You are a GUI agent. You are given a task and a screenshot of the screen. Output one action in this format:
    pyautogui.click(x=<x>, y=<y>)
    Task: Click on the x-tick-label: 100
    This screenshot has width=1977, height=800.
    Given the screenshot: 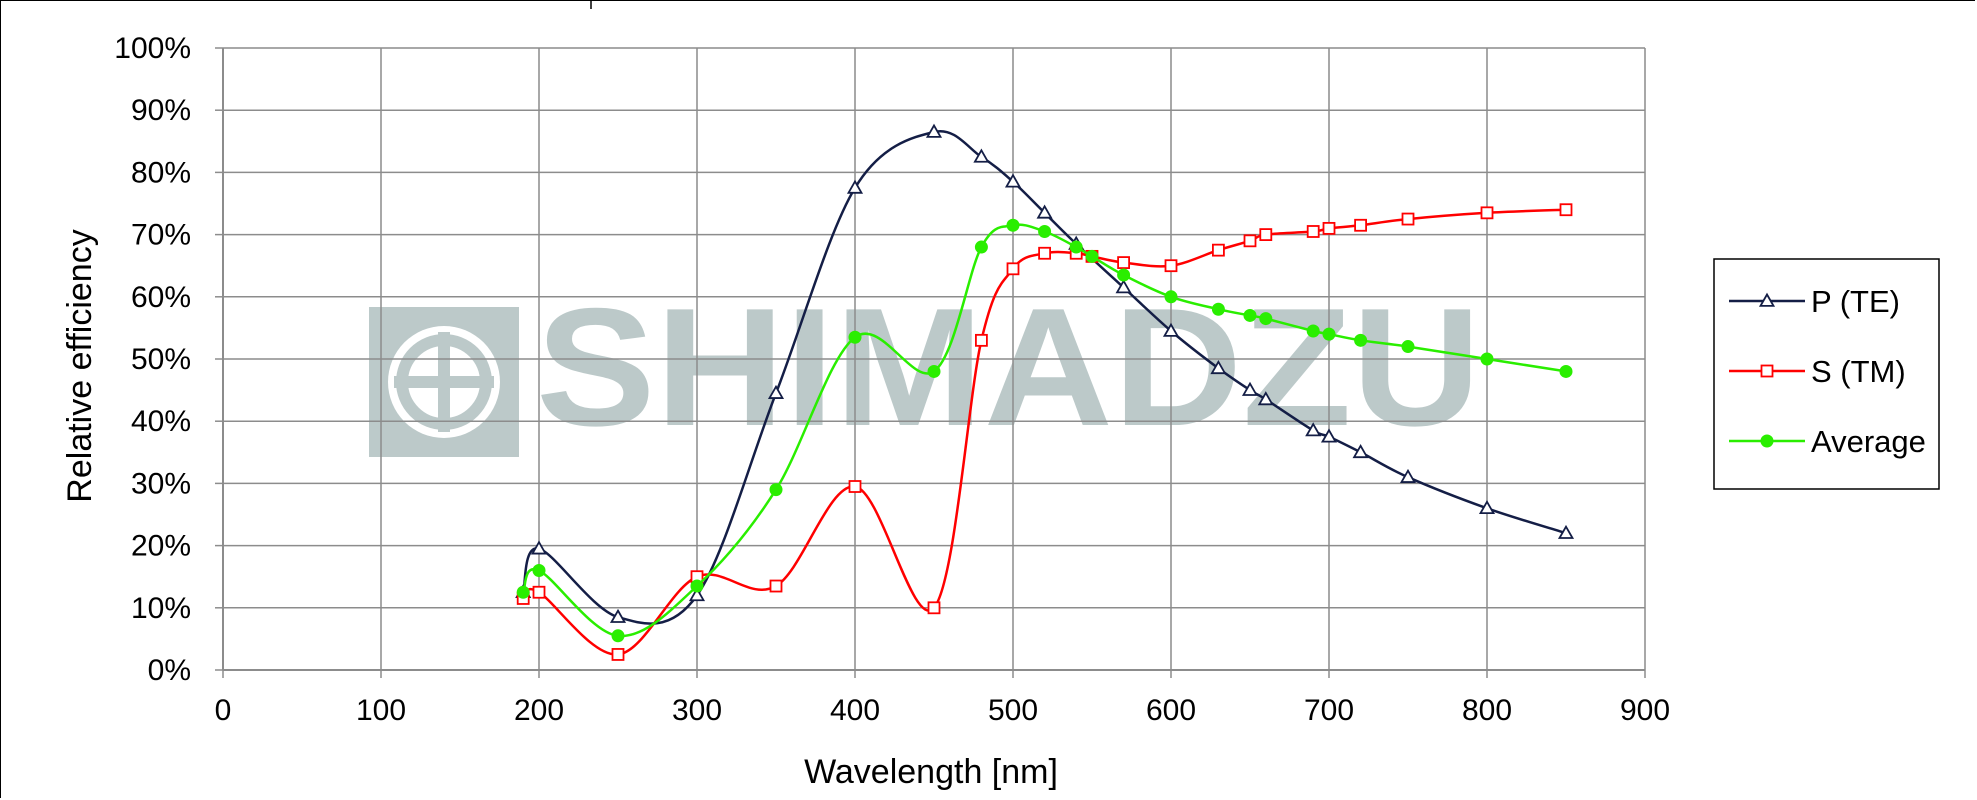 What is the action you would take?
    pyautogui.click(x=381, y=710)
    